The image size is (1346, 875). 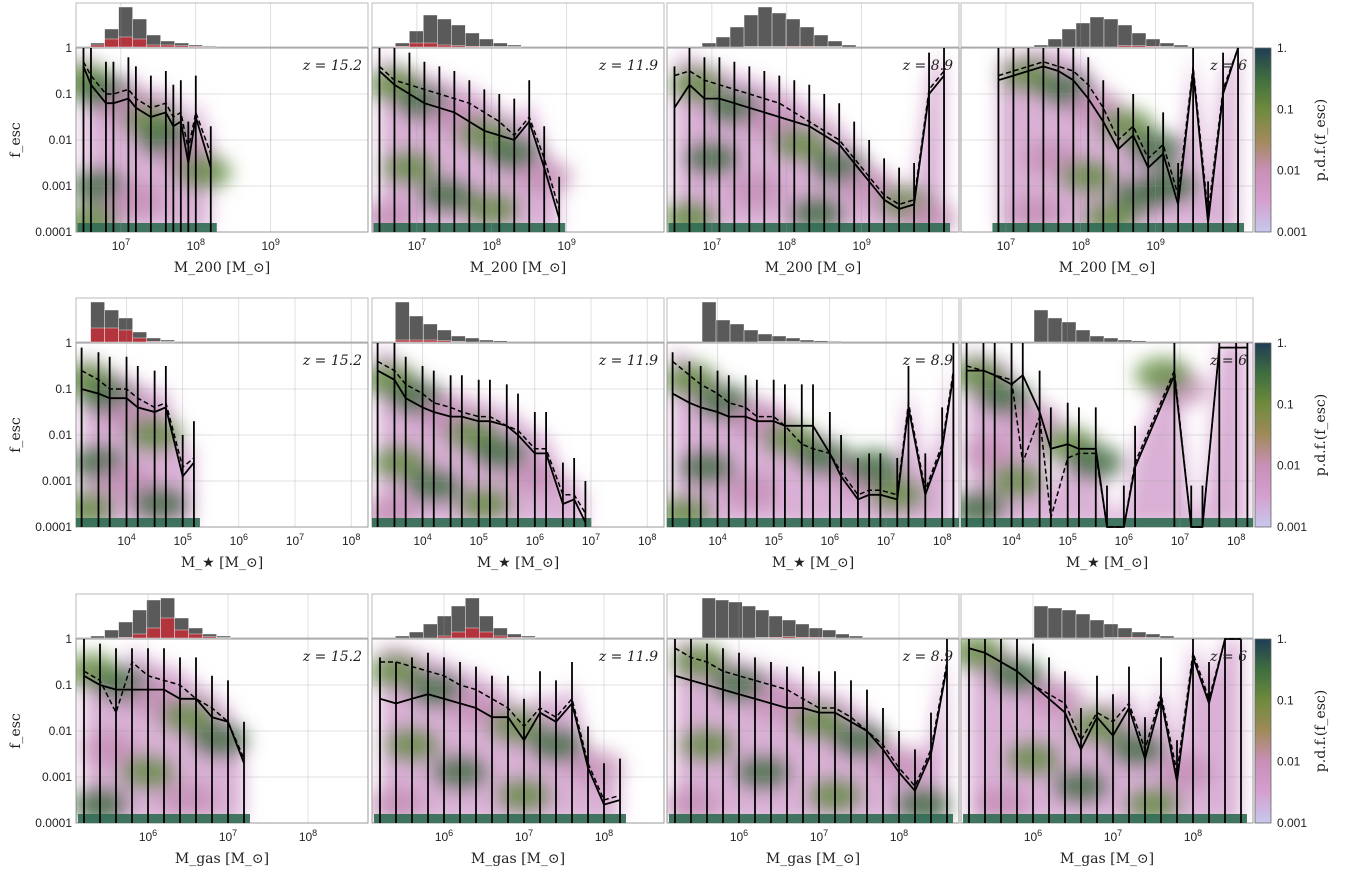 I want to click on x-tick-label: 10⁴, so click(x=422, y=540).